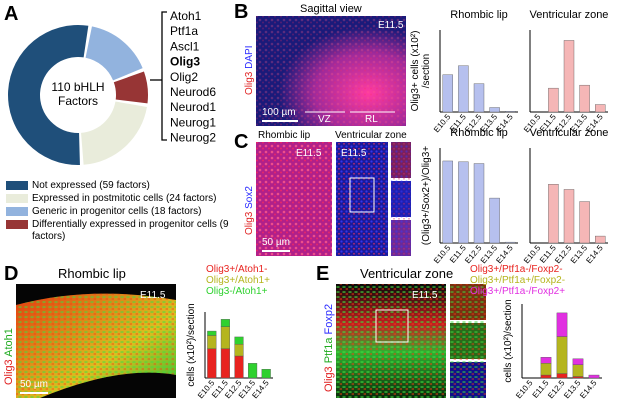 The height and width of the screenshot is (405, 617). Describe the element at coordinates (193, 107) in the screenshot. I see `gene-name: Neurod1` at that location.